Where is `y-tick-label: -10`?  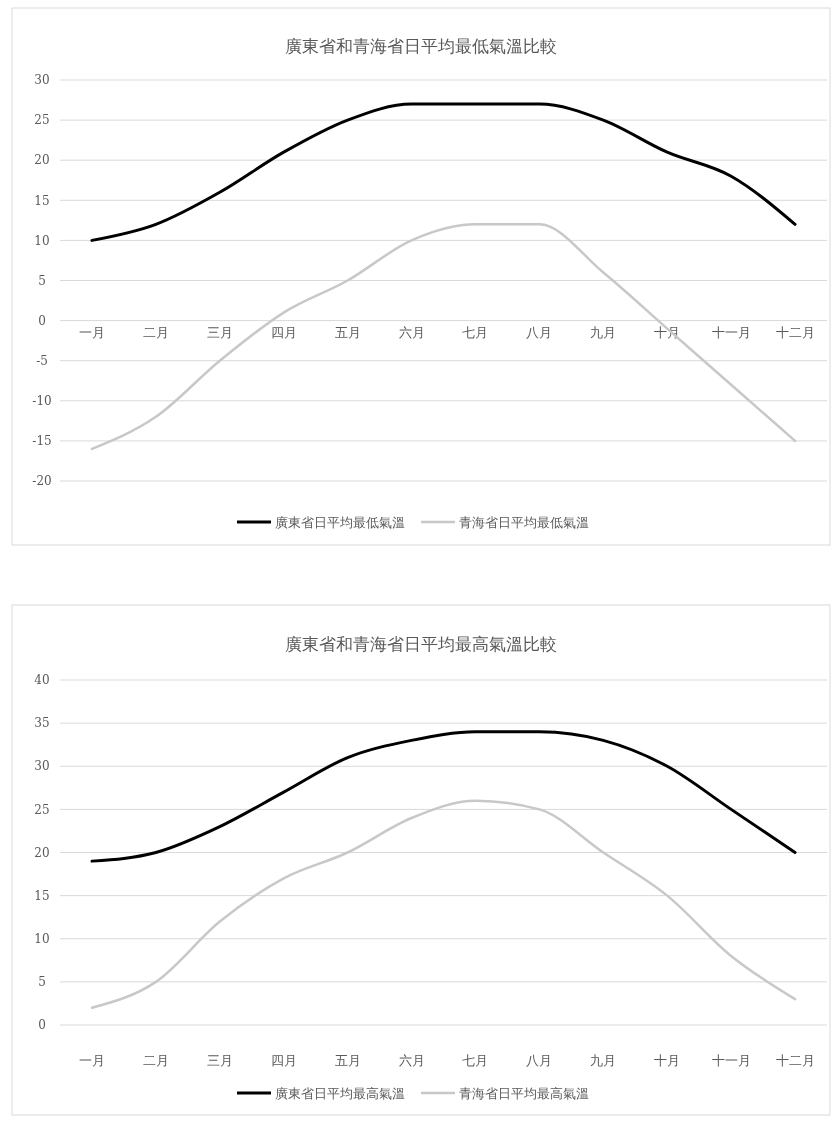
y-tick-label: -10 is located at coordinates (42, 401).